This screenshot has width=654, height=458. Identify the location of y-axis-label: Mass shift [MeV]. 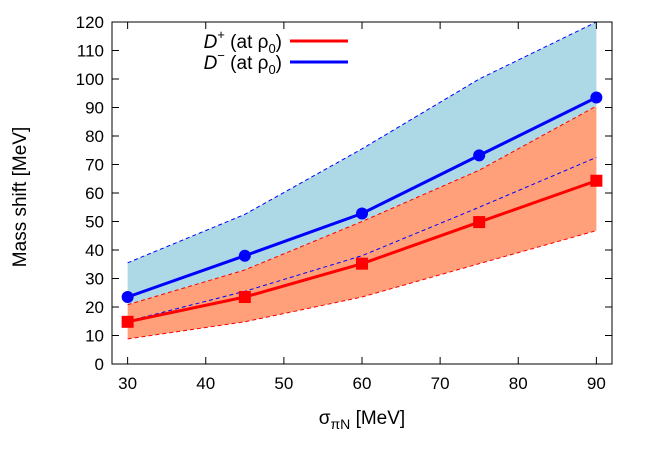
(20, 197).